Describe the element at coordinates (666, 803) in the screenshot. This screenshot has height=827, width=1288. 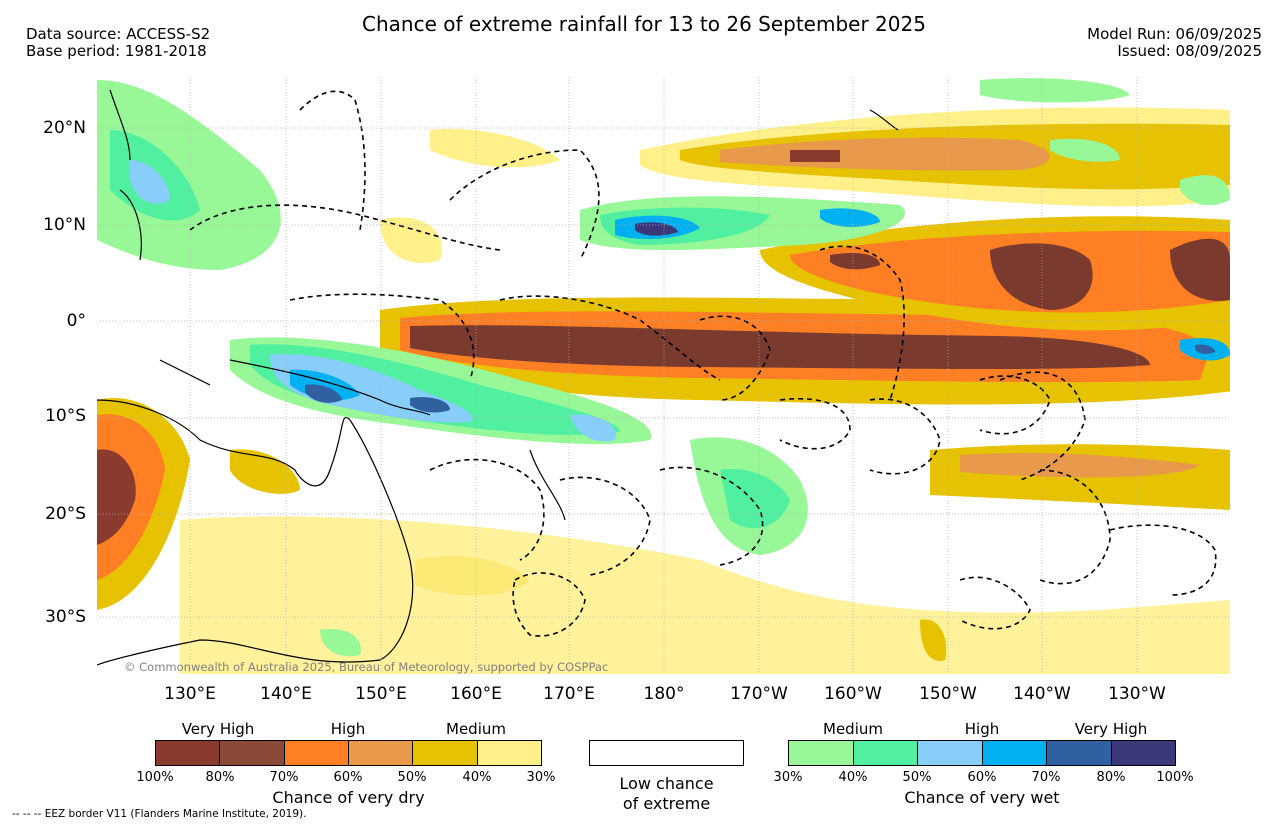
I see `low-caption-line2: of extreme` at that location.